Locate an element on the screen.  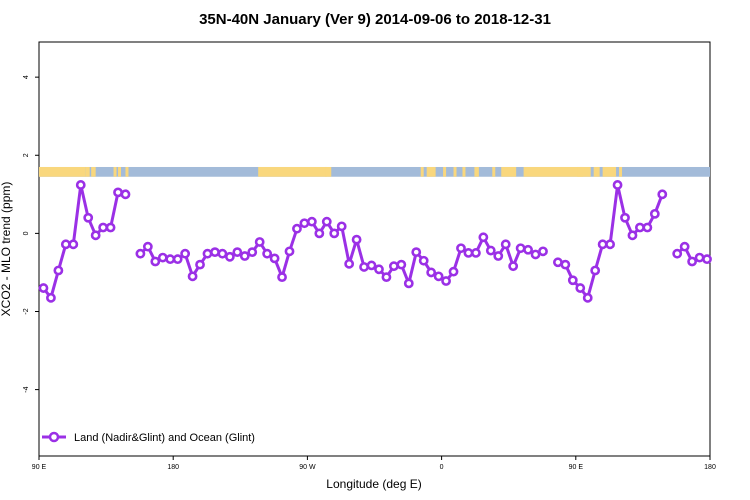
surface-band is located at coordinates (374, 171).